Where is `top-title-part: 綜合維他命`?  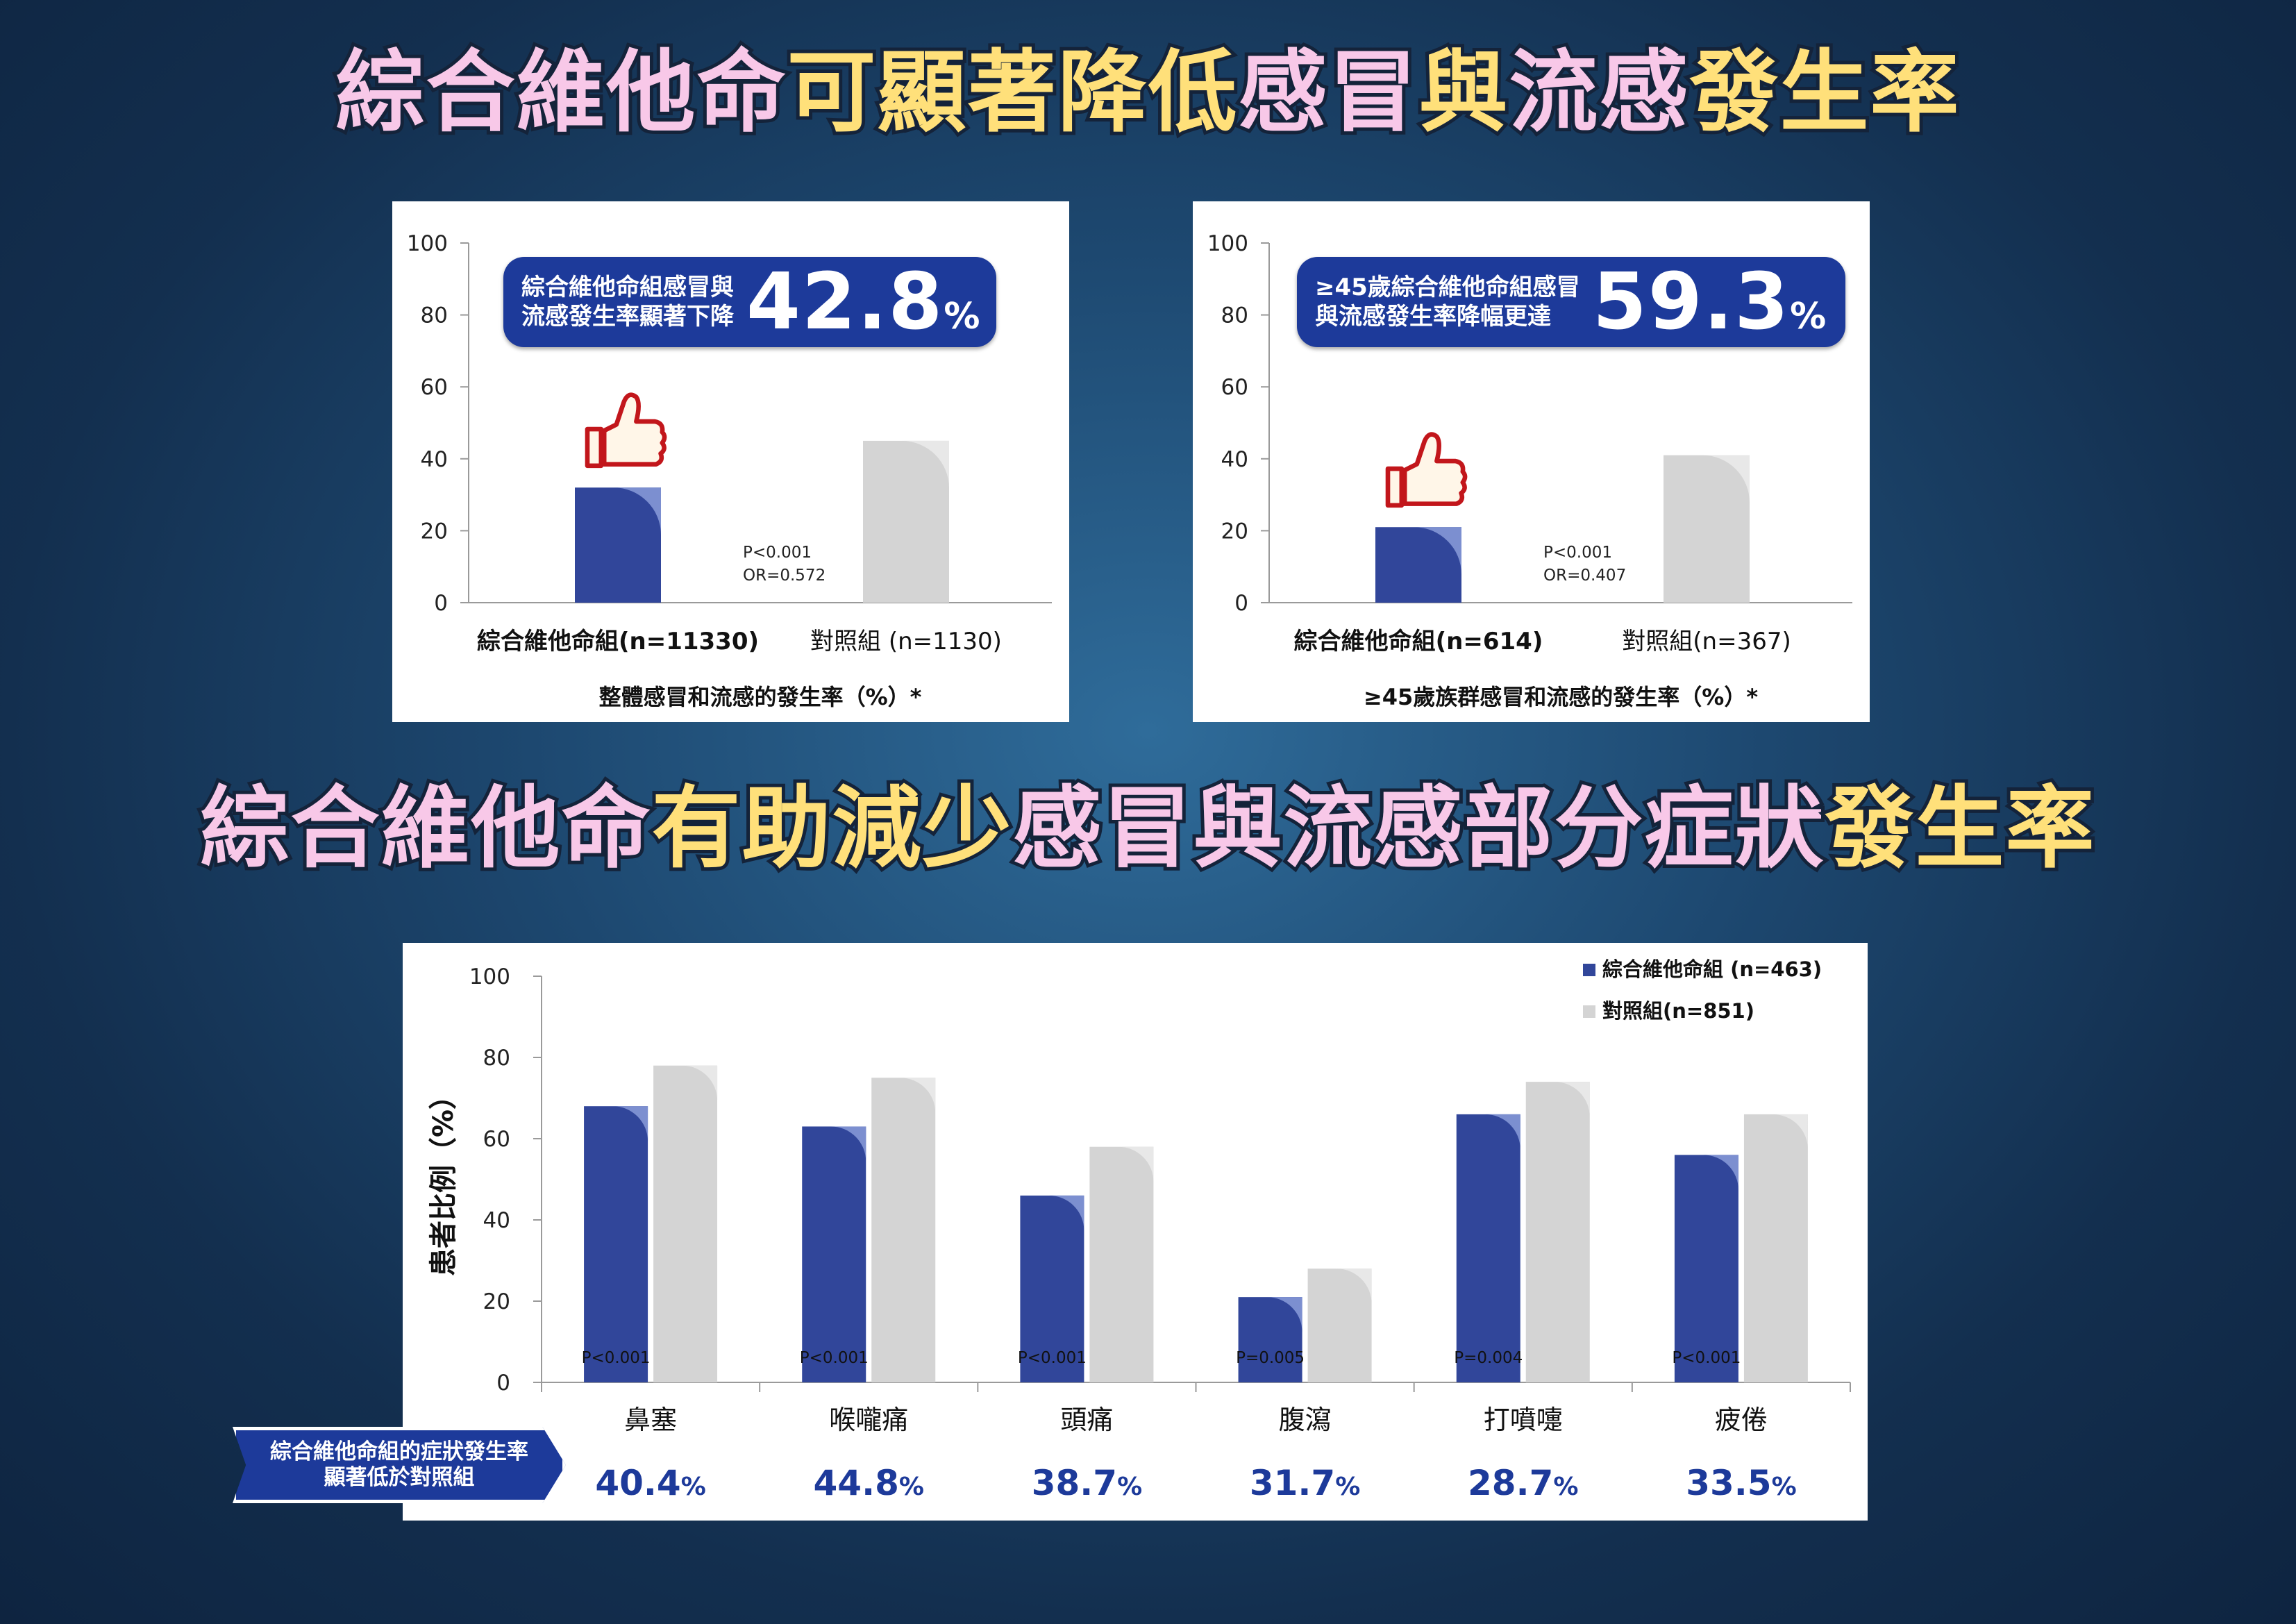 top-title-part: 綜合維他命 is located at coordinates (560, 92).